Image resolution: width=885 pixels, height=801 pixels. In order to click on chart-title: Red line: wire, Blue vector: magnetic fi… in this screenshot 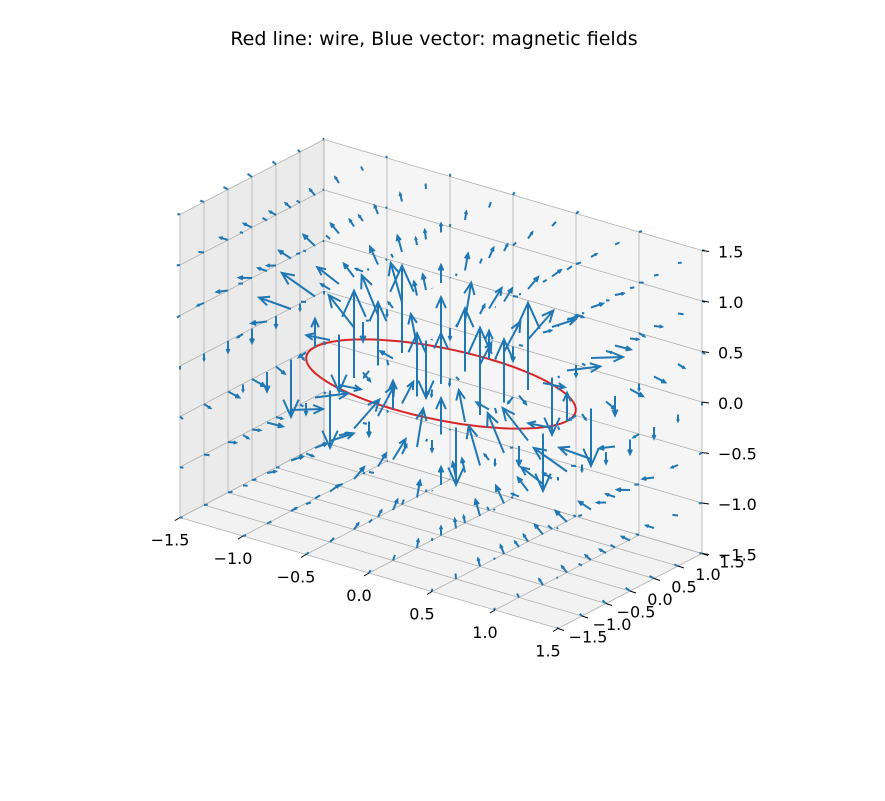, I will do `click(433, 39)`.